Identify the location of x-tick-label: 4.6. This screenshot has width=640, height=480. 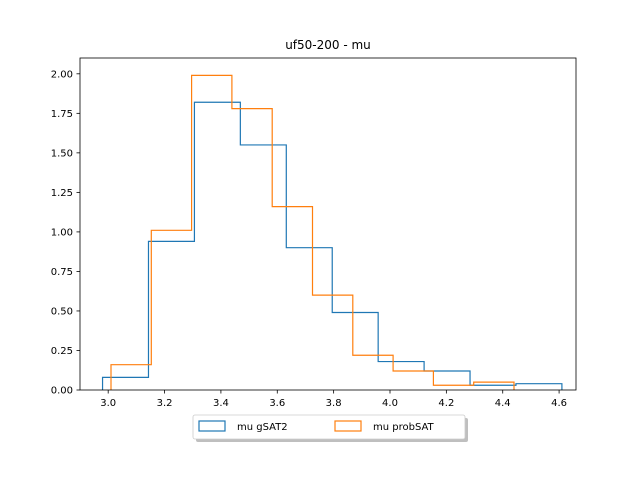
(559, 403).